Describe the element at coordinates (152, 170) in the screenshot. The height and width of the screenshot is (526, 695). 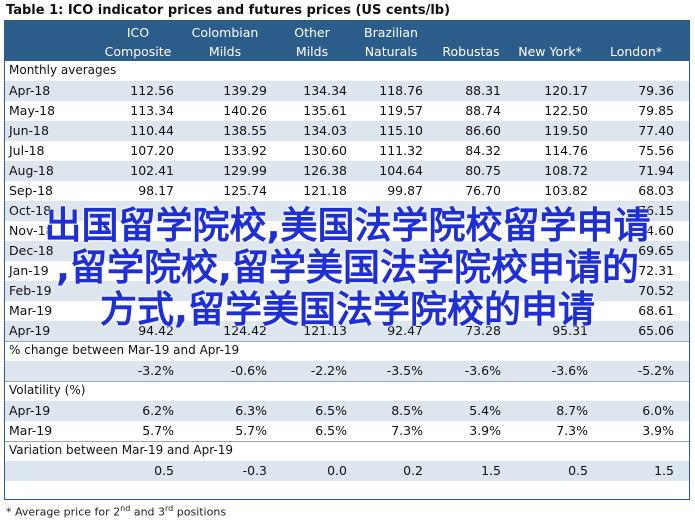
I see `table-cell: 102.41` at that location.